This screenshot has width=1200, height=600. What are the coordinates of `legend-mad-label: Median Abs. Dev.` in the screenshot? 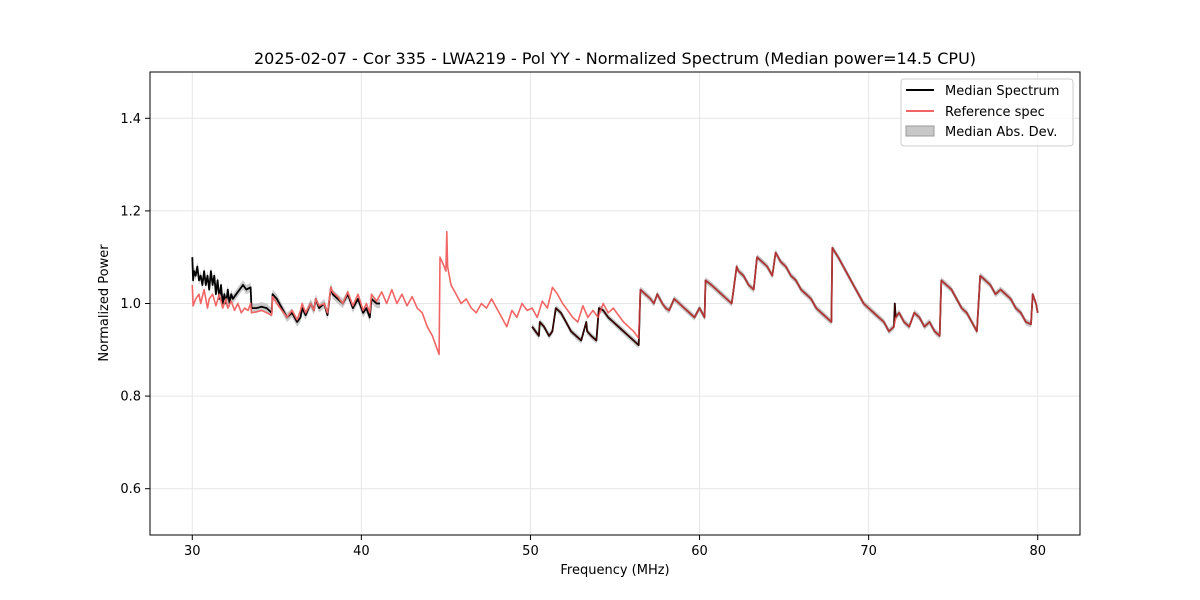 It's located at (1001, 132).